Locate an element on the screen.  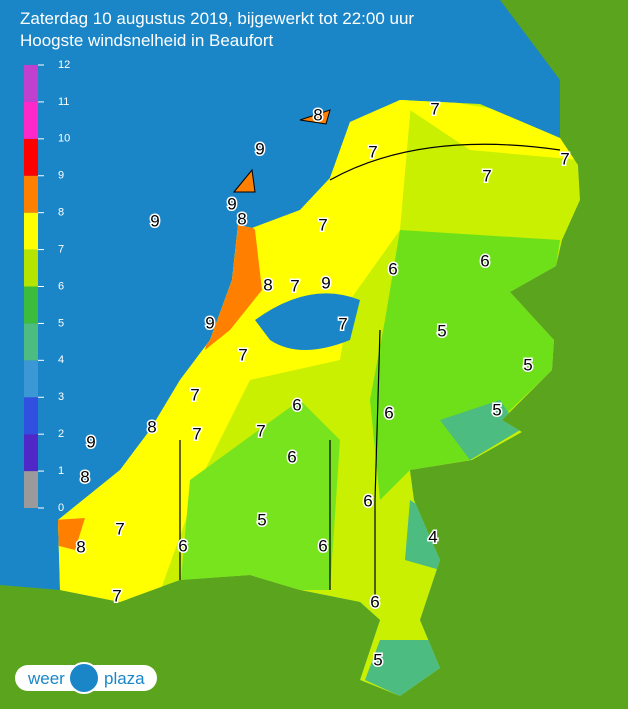
legend-tick-label: 10 is located at coordinates (64, 139).